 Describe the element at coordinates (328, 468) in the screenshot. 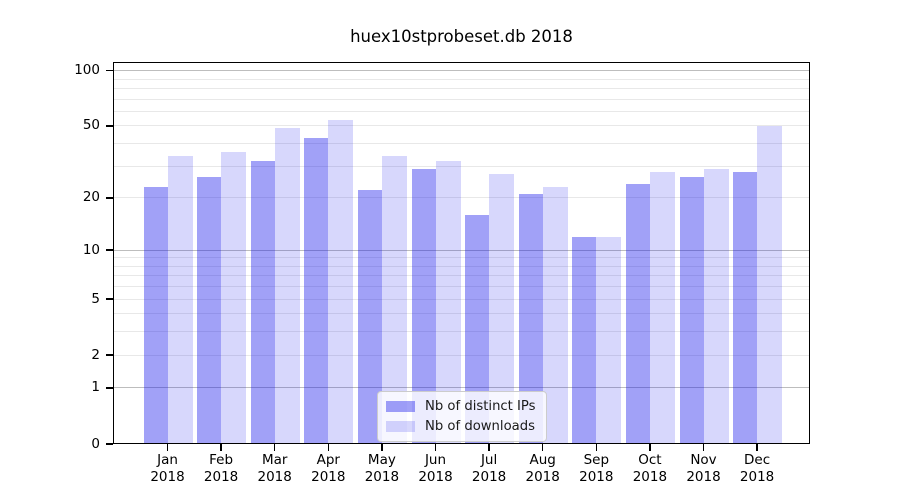

I see `x-tick-label: Apr 2018` at that location.